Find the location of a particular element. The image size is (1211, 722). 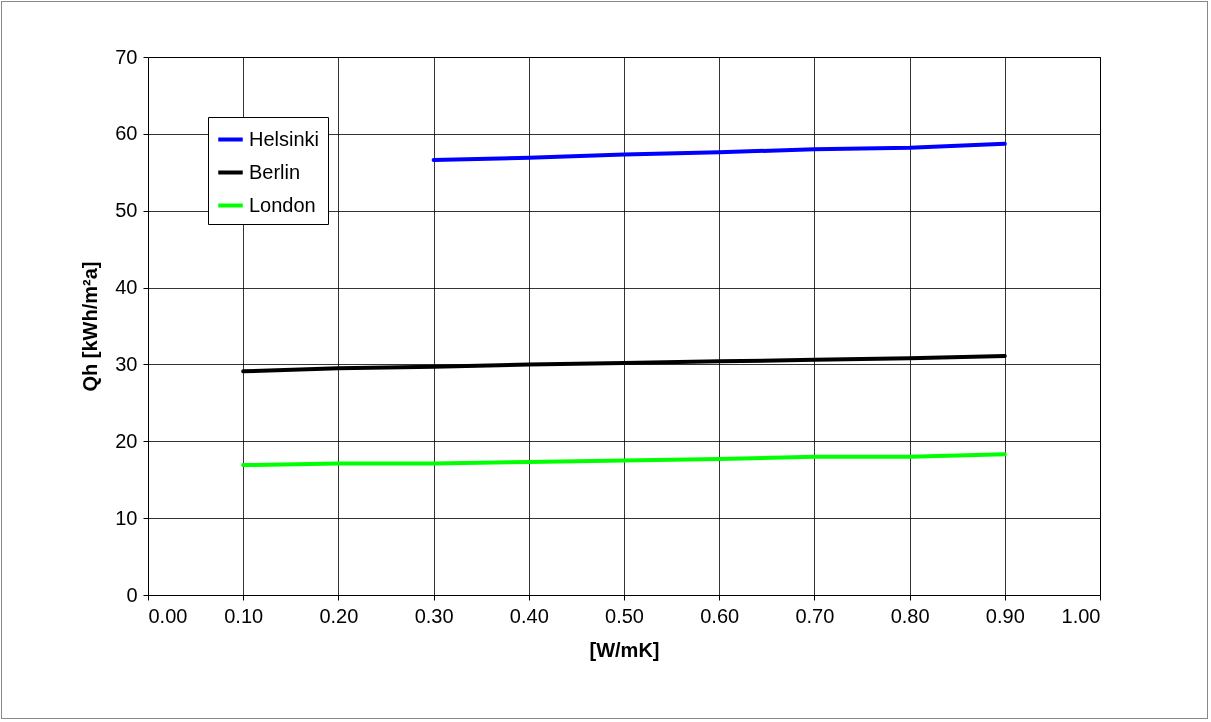

x-axis-title: [W/mK] is located at coordinates (624, 649).